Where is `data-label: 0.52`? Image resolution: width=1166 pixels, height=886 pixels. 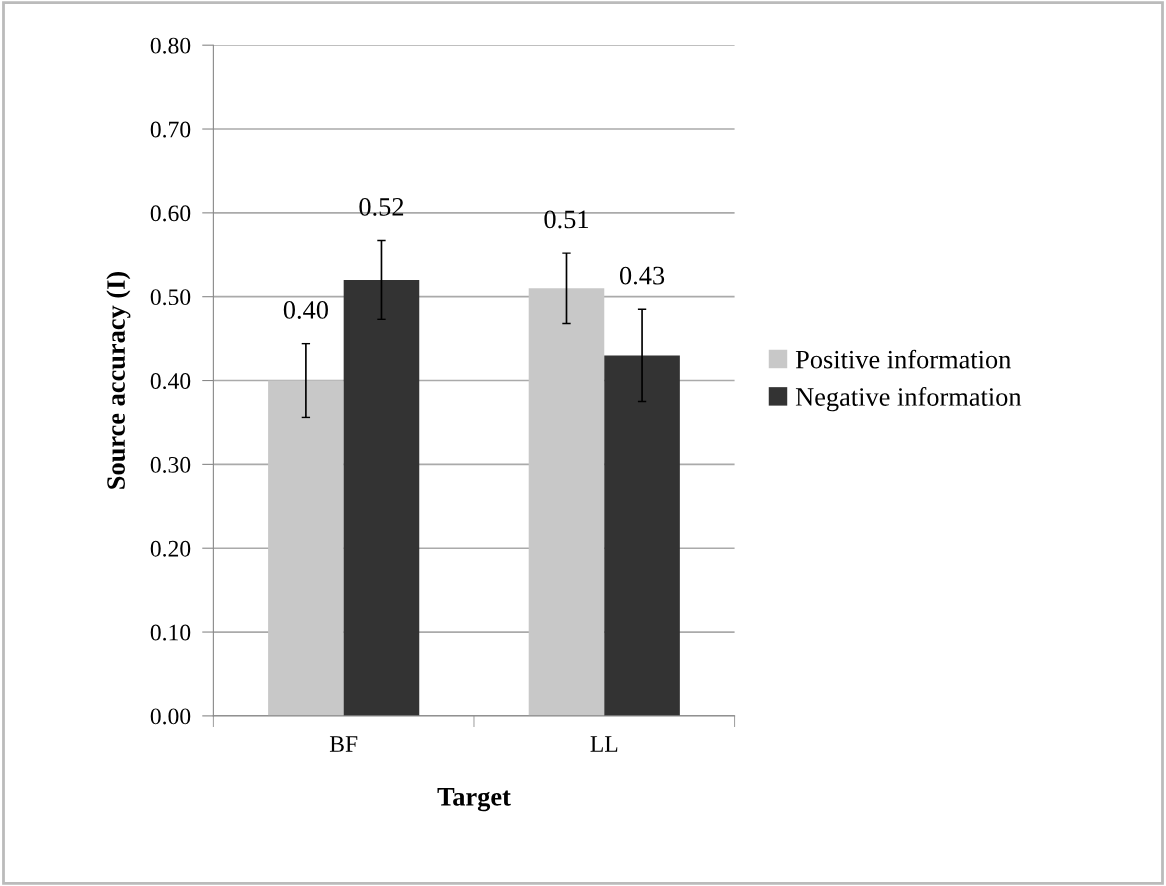
data-label: 0.52 is located at coordinates (381, 206).